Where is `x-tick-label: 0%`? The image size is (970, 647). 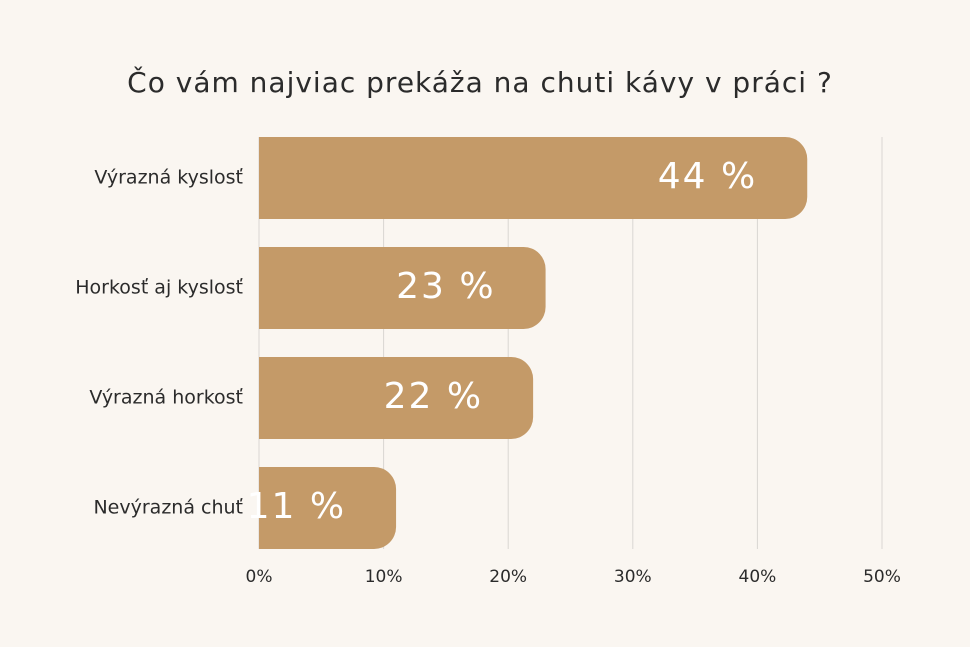
x-tick-label: 0% is located at coordinates (259, 577).